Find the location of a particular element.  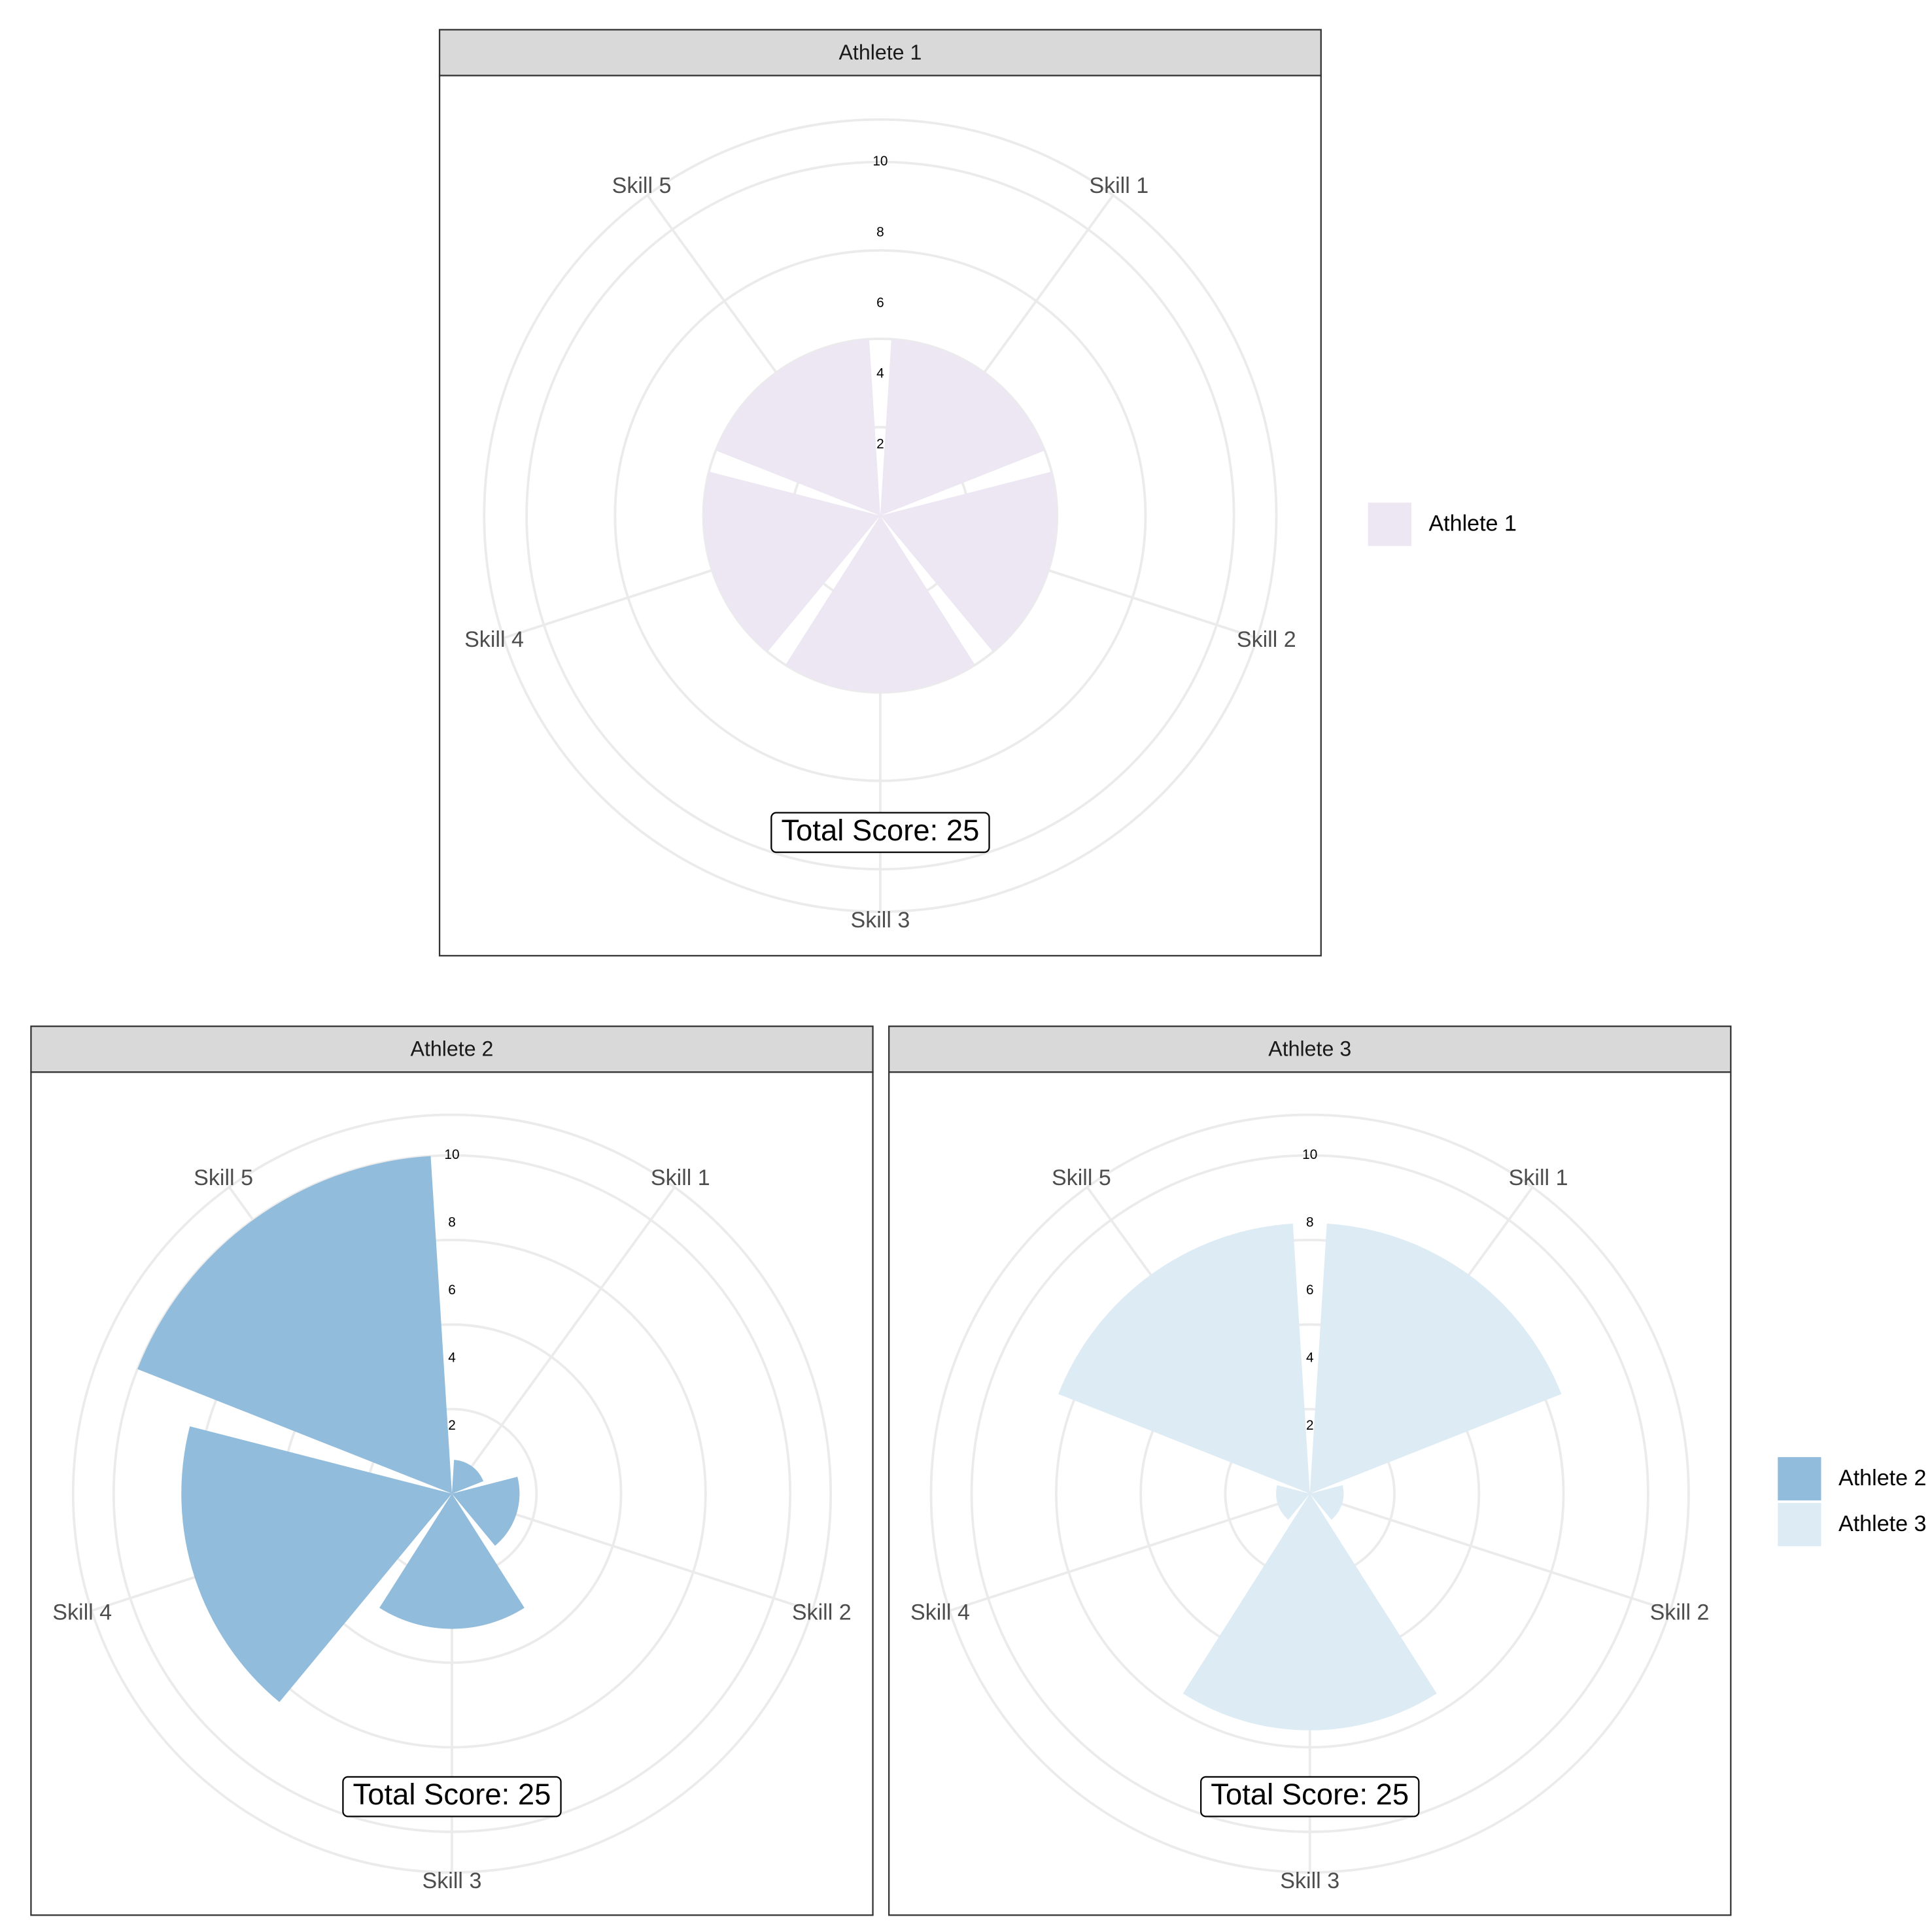

strip-title: Athlete 2 is located at coordinates (452, 1049).